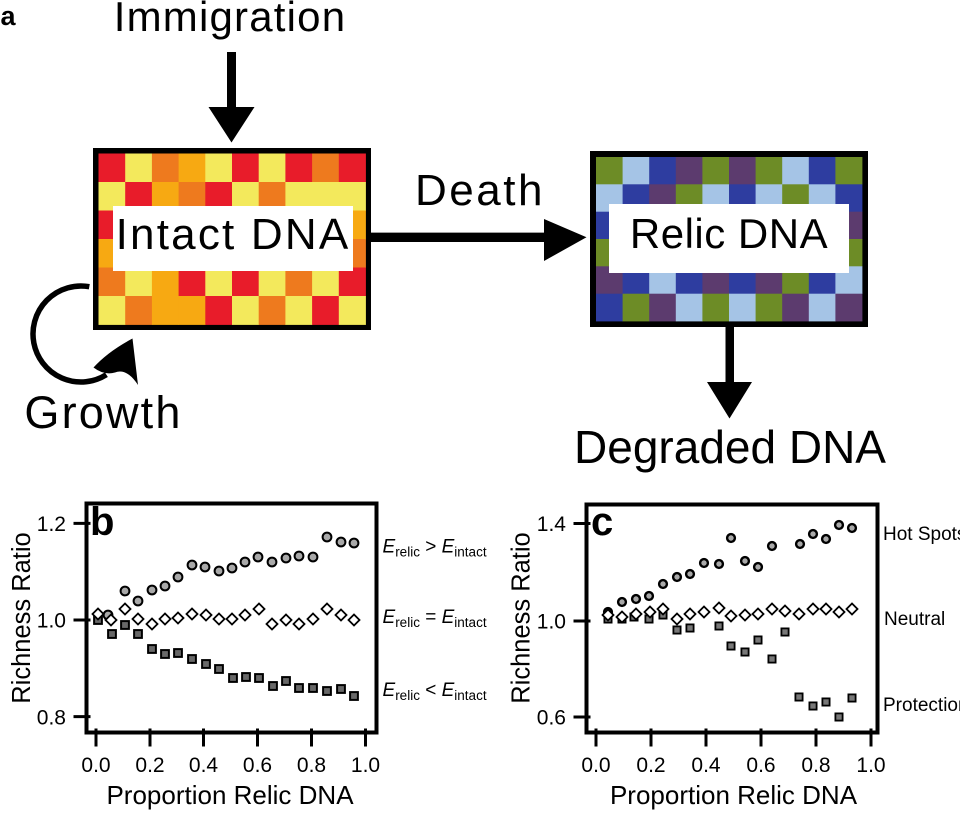 Image resolution: width=960 pixels, height=815 pixels. What do you see at coordinates (602, 522) in the screenshot?
I see `svg-text: c` at bounding box center [602, 522].